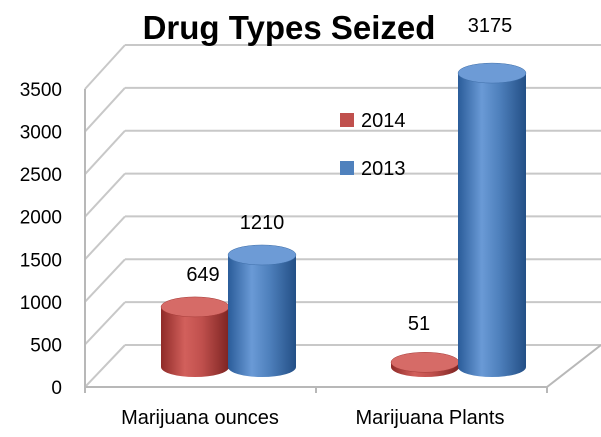 The image size is (601, 437). What do you see at coordinates (312, 418) in the screenshot?
I see `x-axis-categories: Marijuana ounces Marijuana Plants` at bounding box center [312, 418].